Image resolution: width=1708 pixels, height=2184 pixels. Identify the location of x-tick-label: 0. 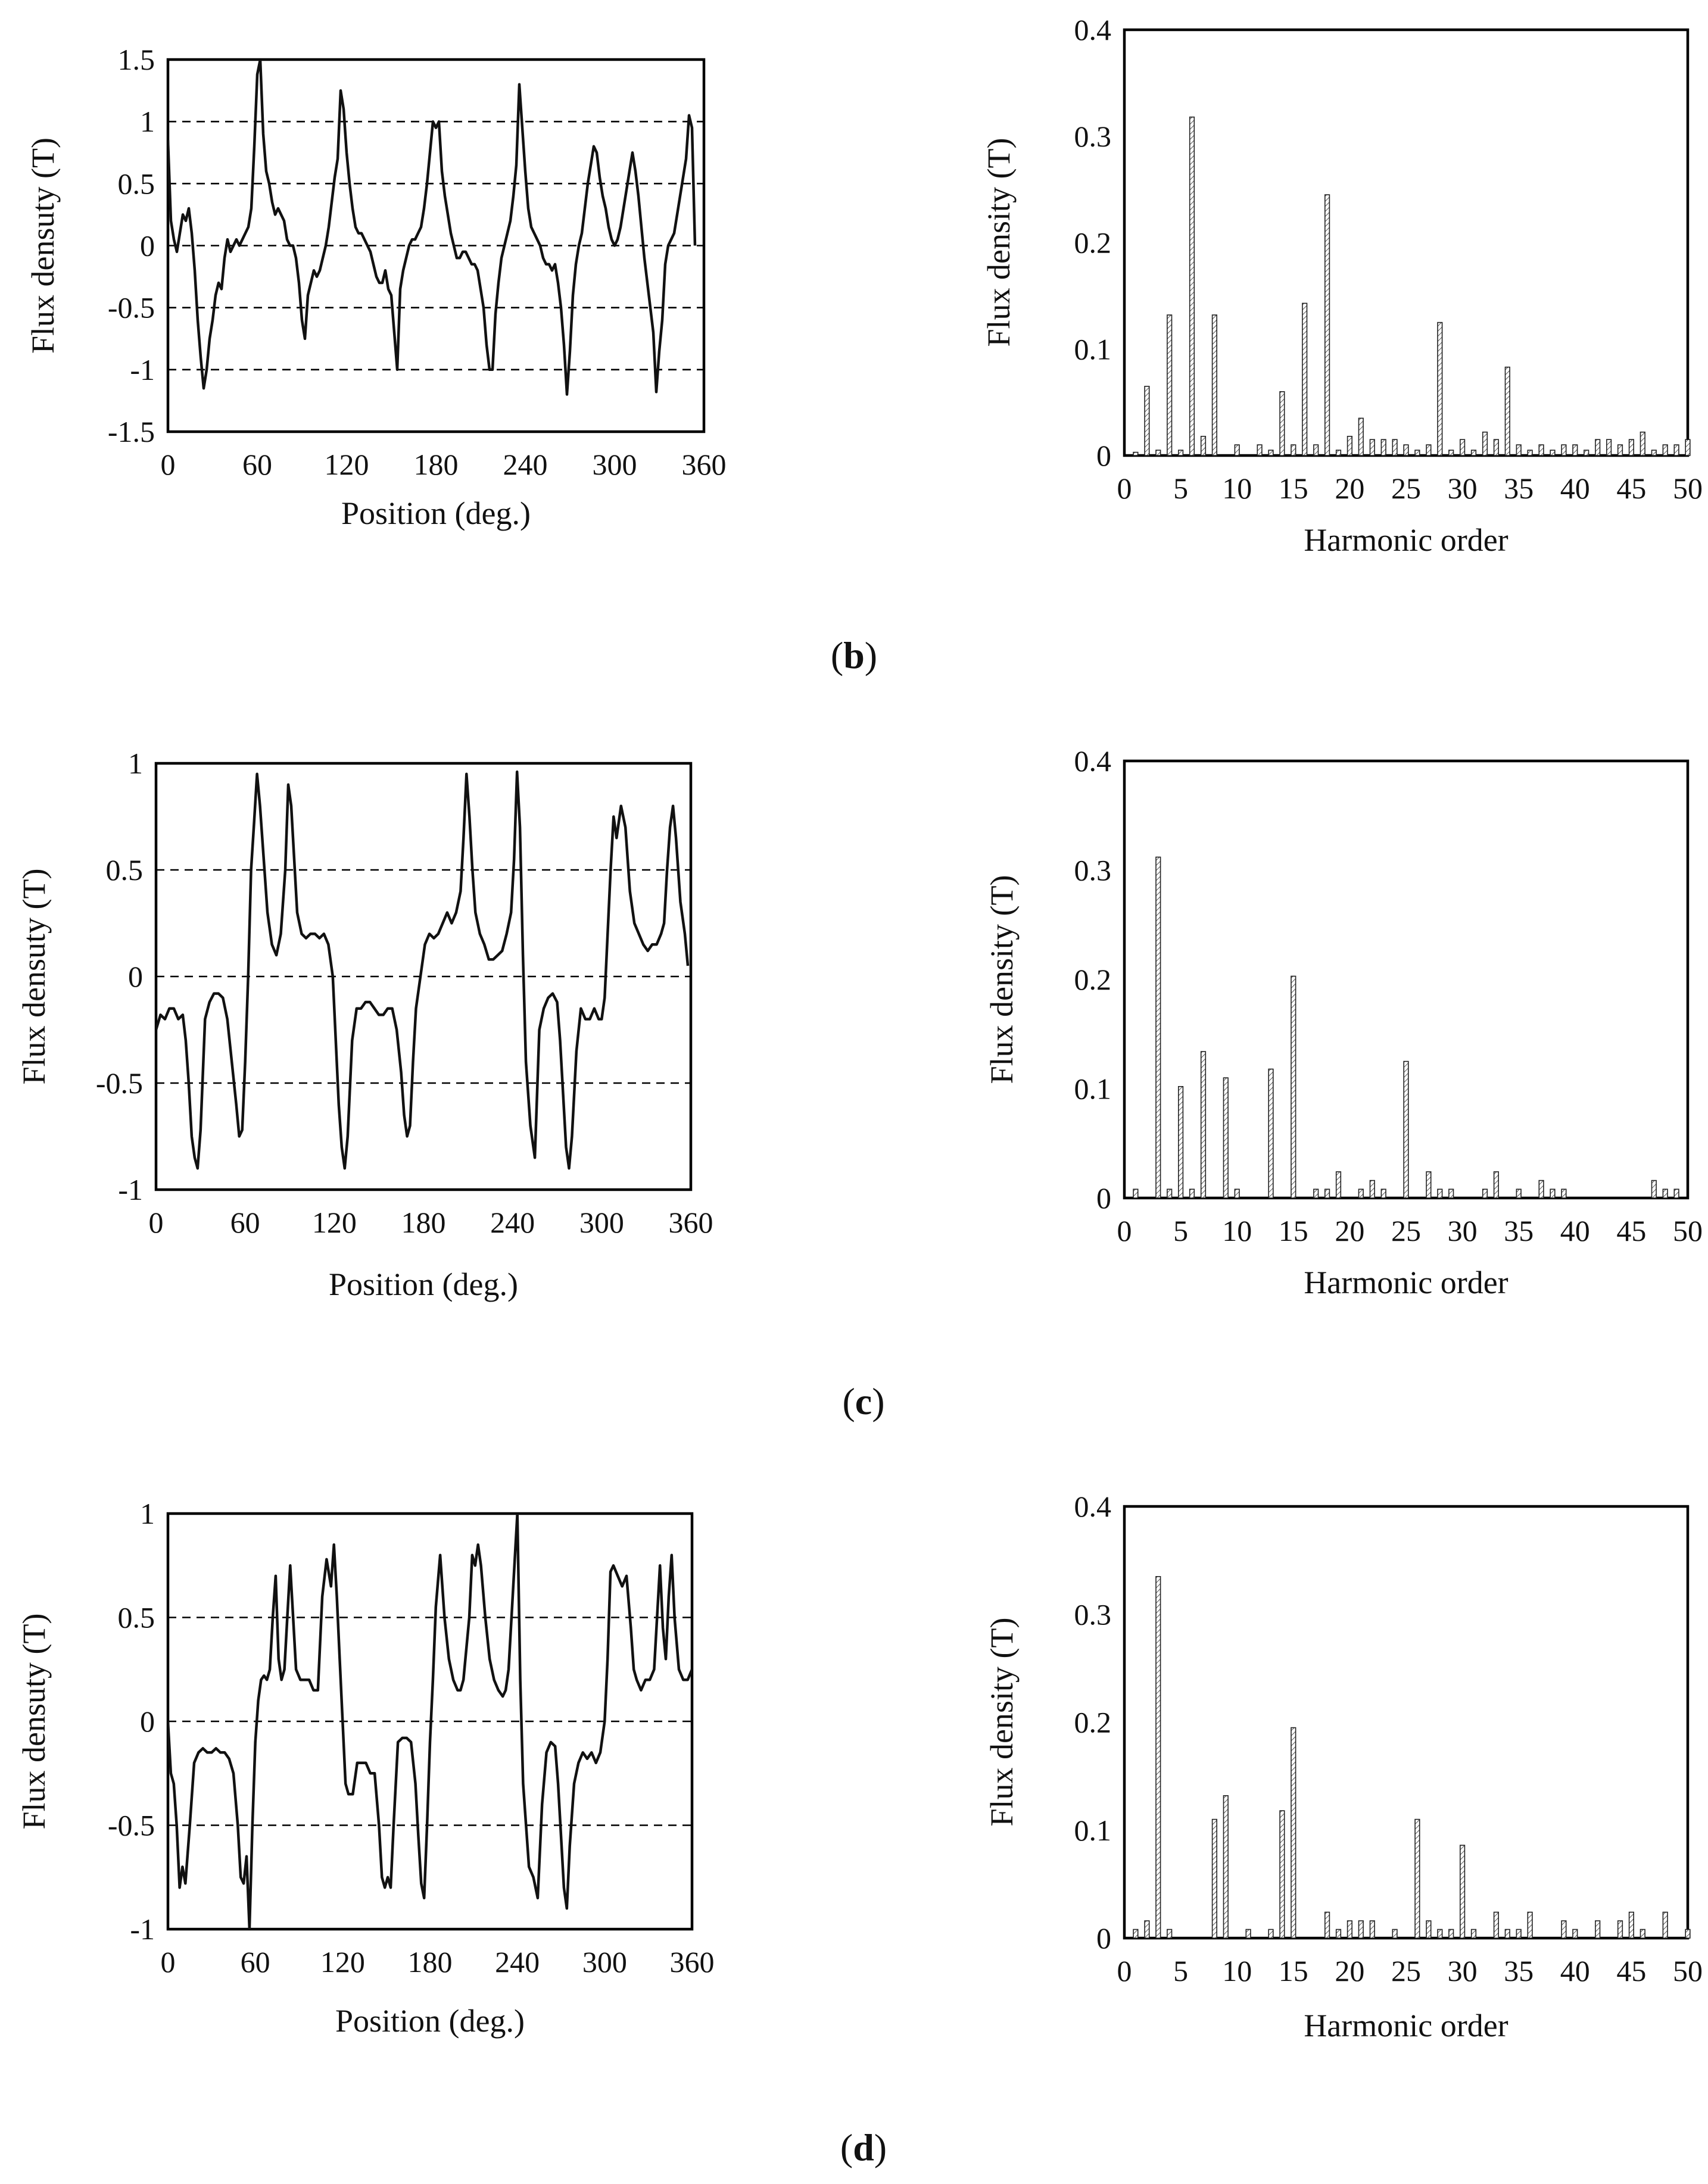
(156, 1222).